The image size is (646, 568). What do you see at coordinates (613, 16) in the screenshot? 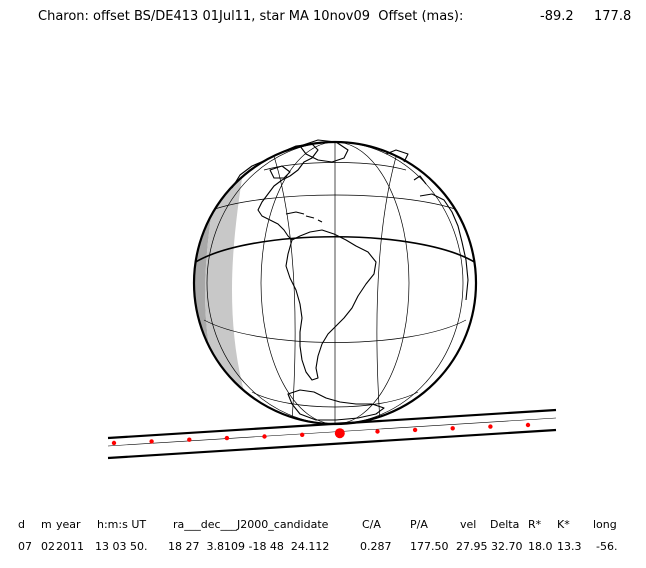
I see `offset-dec-value: 177.8` at bounding box center [613, 16].